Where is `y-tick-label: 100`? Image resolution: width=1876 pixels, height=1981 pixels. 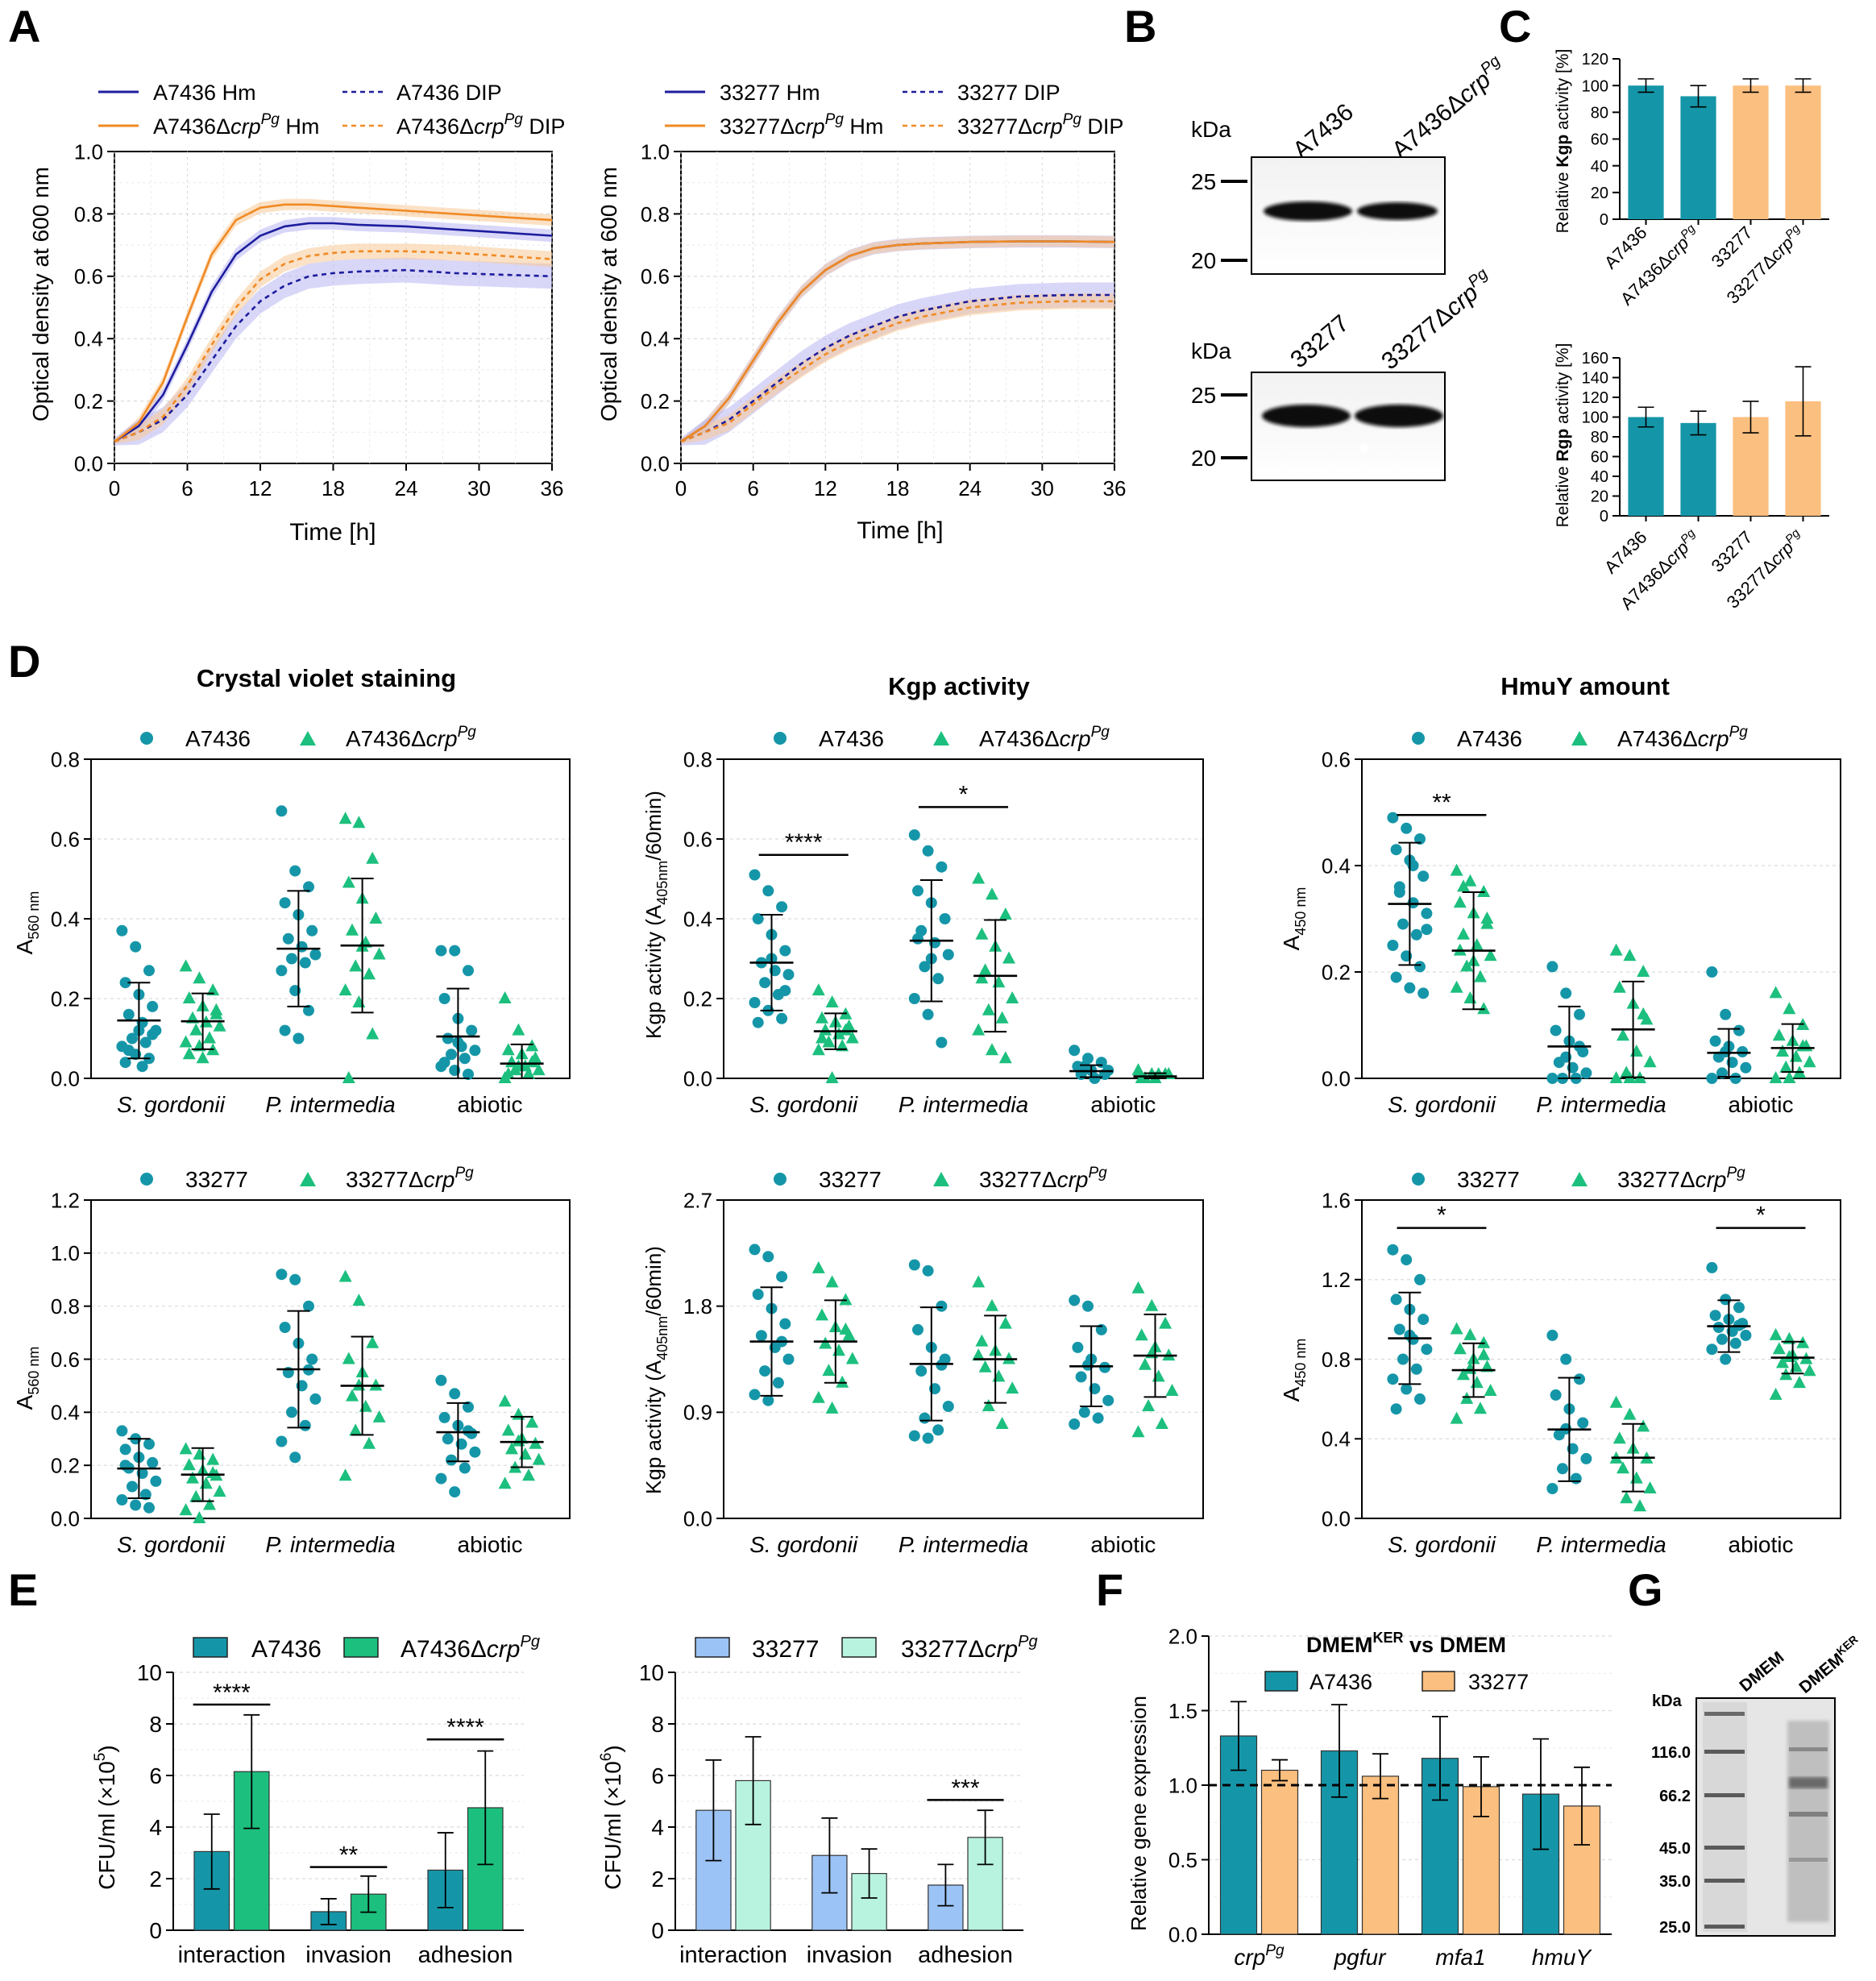
y-tick-label: 100 is located at coordinates (1595, 418).